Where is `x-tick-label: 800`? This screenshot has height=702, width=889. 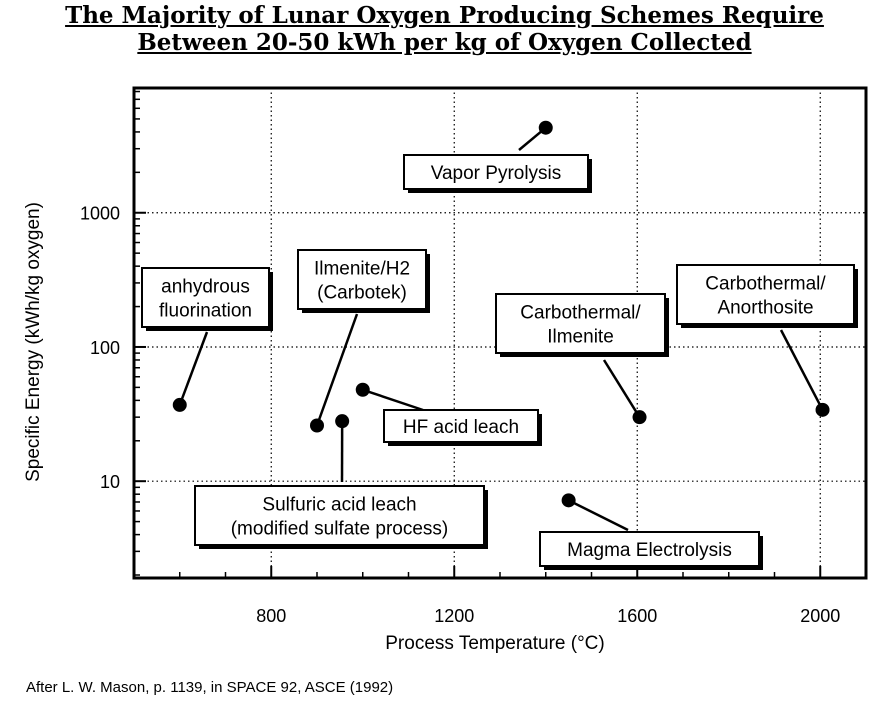
x-tick-label: 800 is located at coordinates (271, 616).